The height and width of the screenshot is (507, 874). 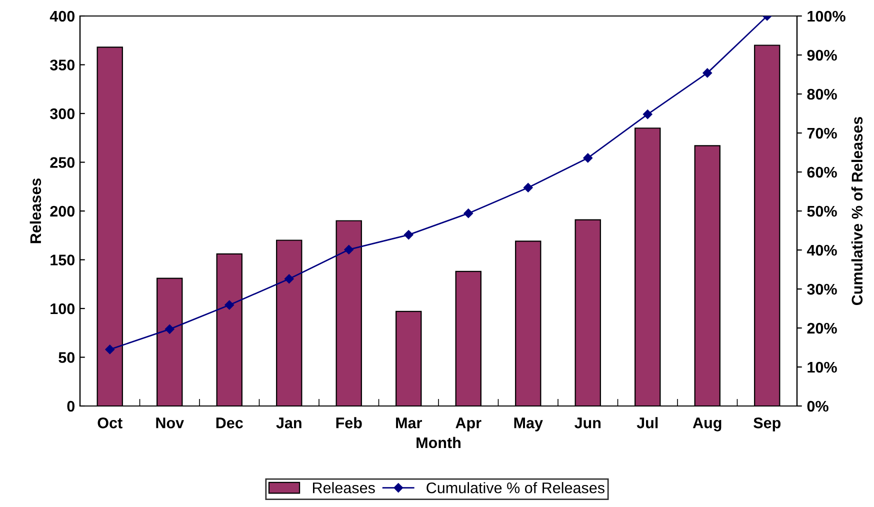 What do you see at coordinates (469, 425) in the screenshot?
I see `x-tick-label: Apr` at bounding box center [469, 425].